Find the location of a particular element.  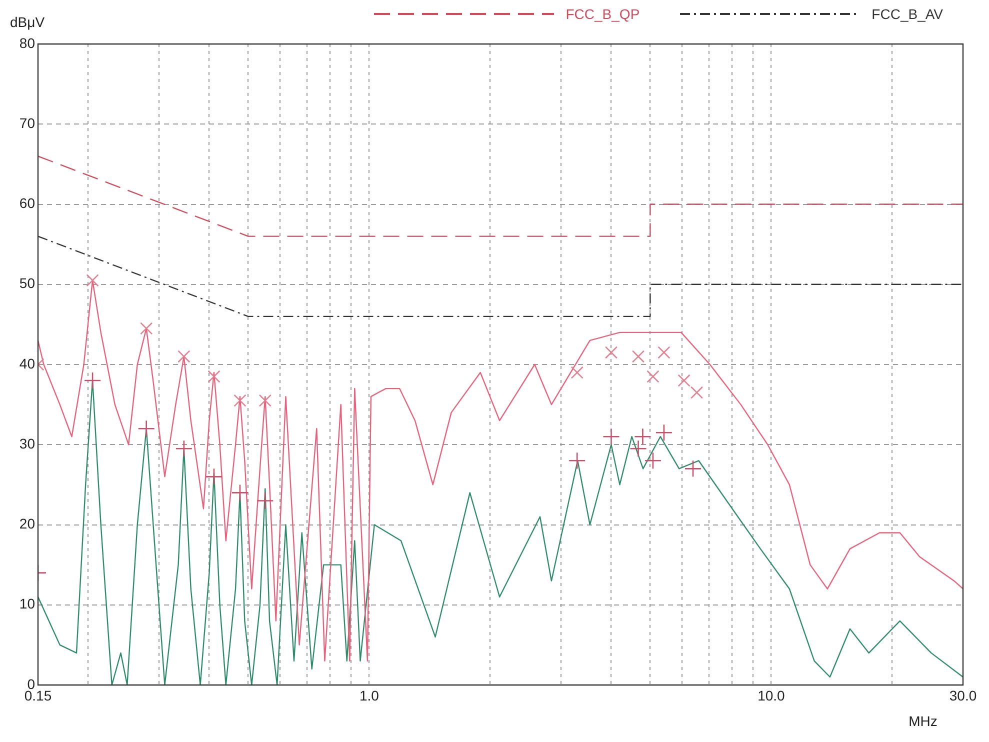

text: FCC_B_AV is located at coordinates (907, 14).